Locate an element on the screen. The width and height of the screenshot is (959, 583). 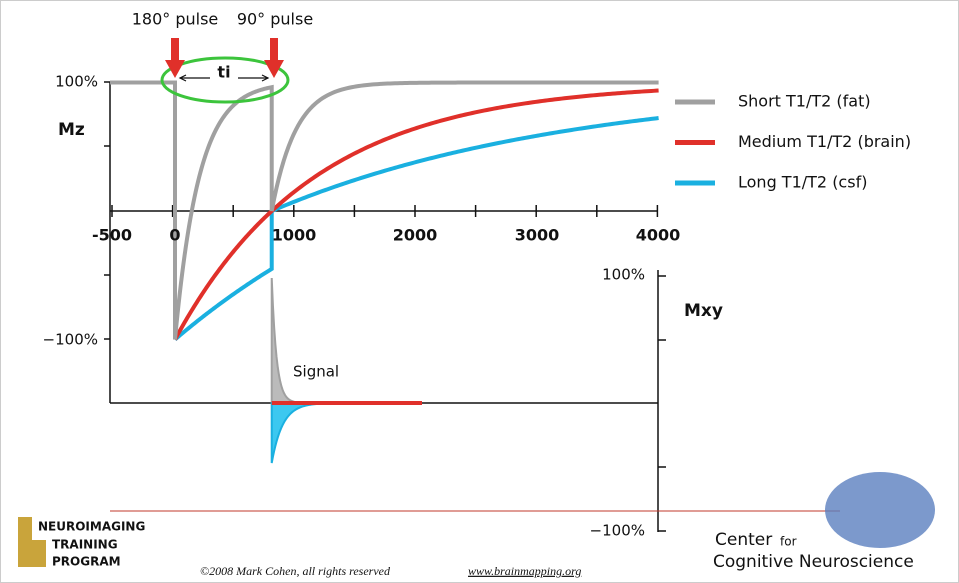
pulse-label: 180° pulse is located at coordinates (175, 19).